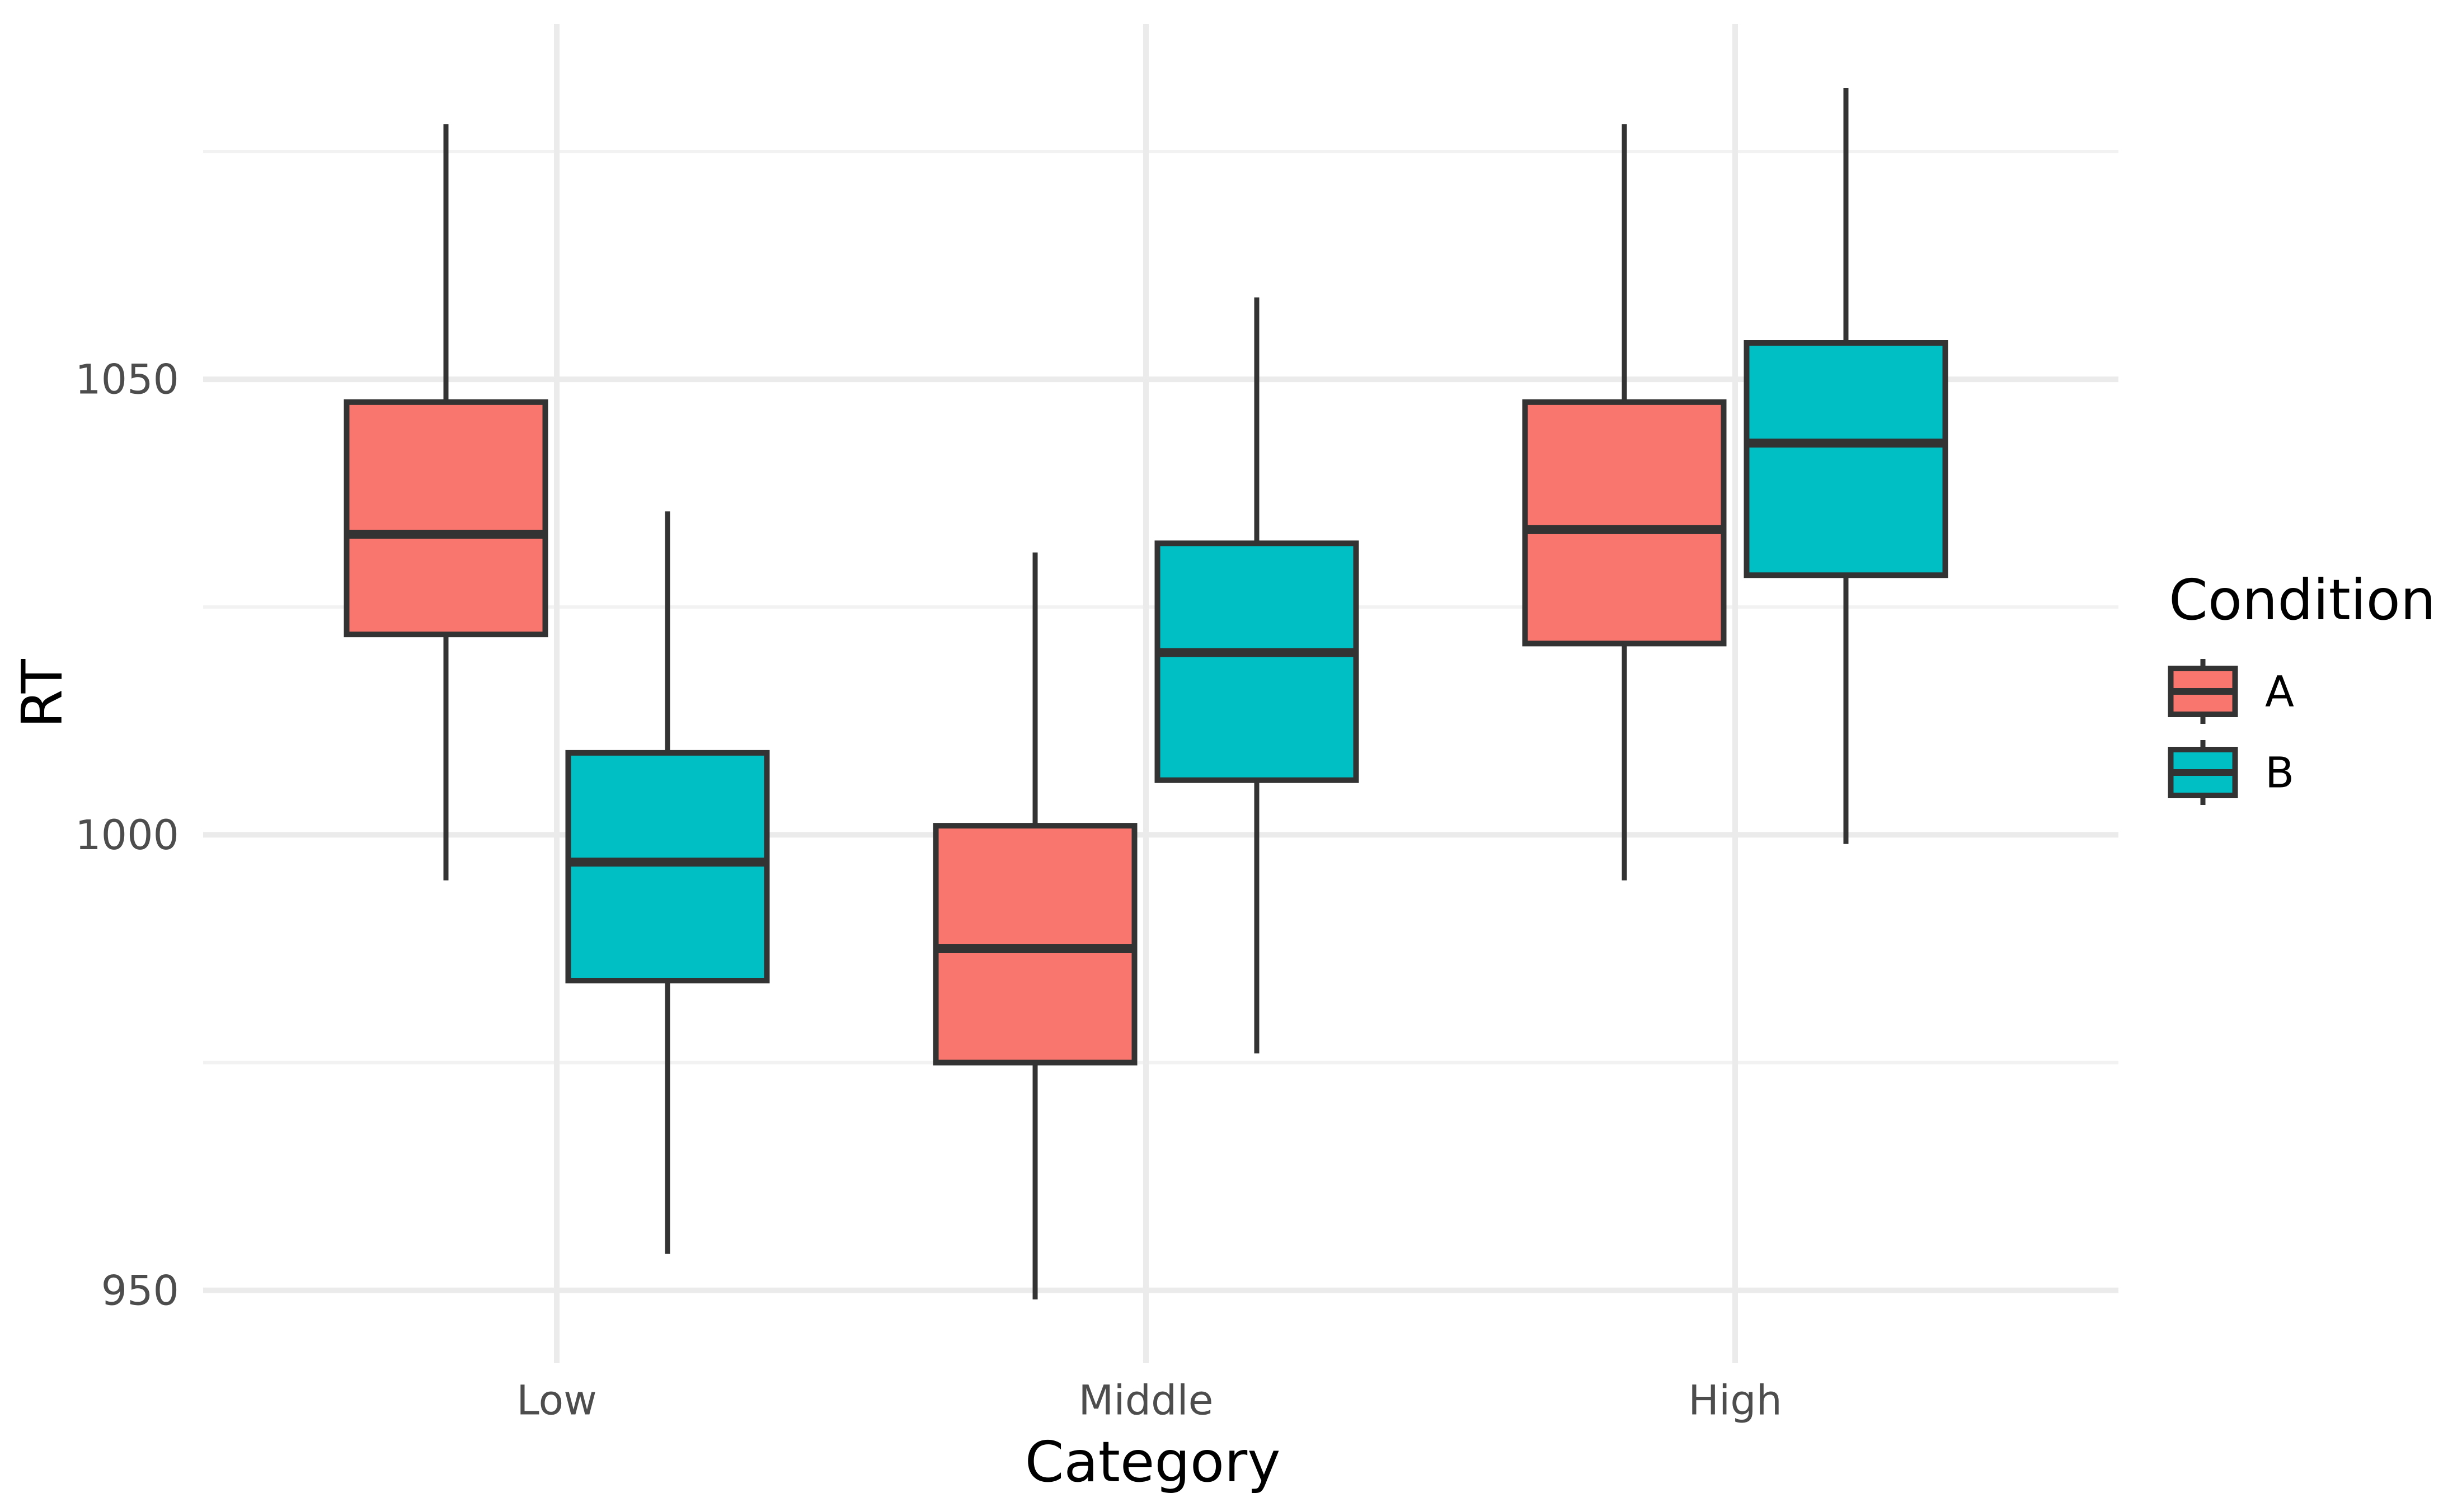 This screenshot has width=2448, height=1512. What do you see at coordinates (1735, 1401) in the screenshot?
I see `x-tick-label: High` at bounding box center [1735, 1401].